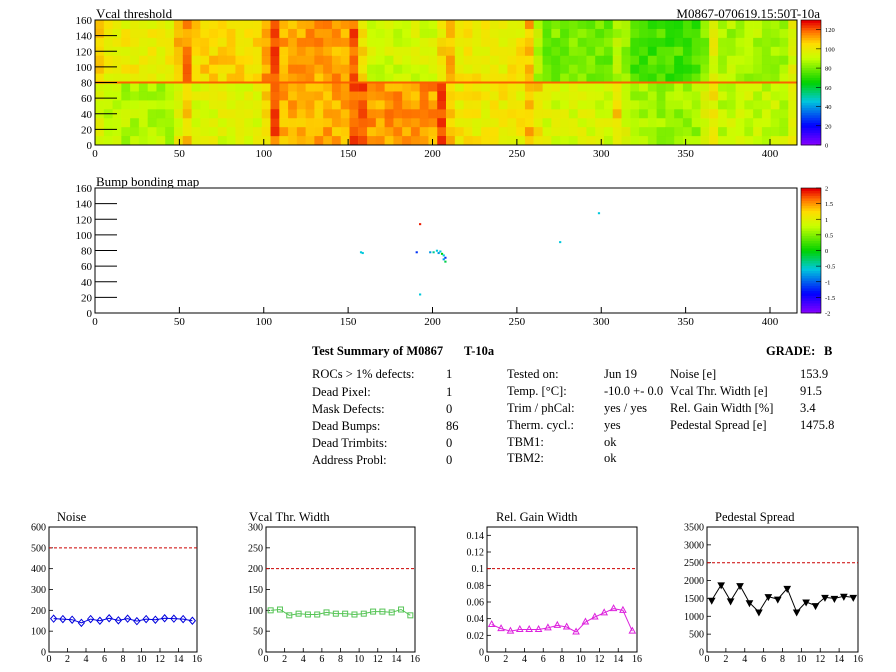 The width and height of the screenshot is (896, 672). What do you see at coordinates (770, 322) in the screenshot?
I see `x-tick-label: 400` at bounding box center [770, 322].